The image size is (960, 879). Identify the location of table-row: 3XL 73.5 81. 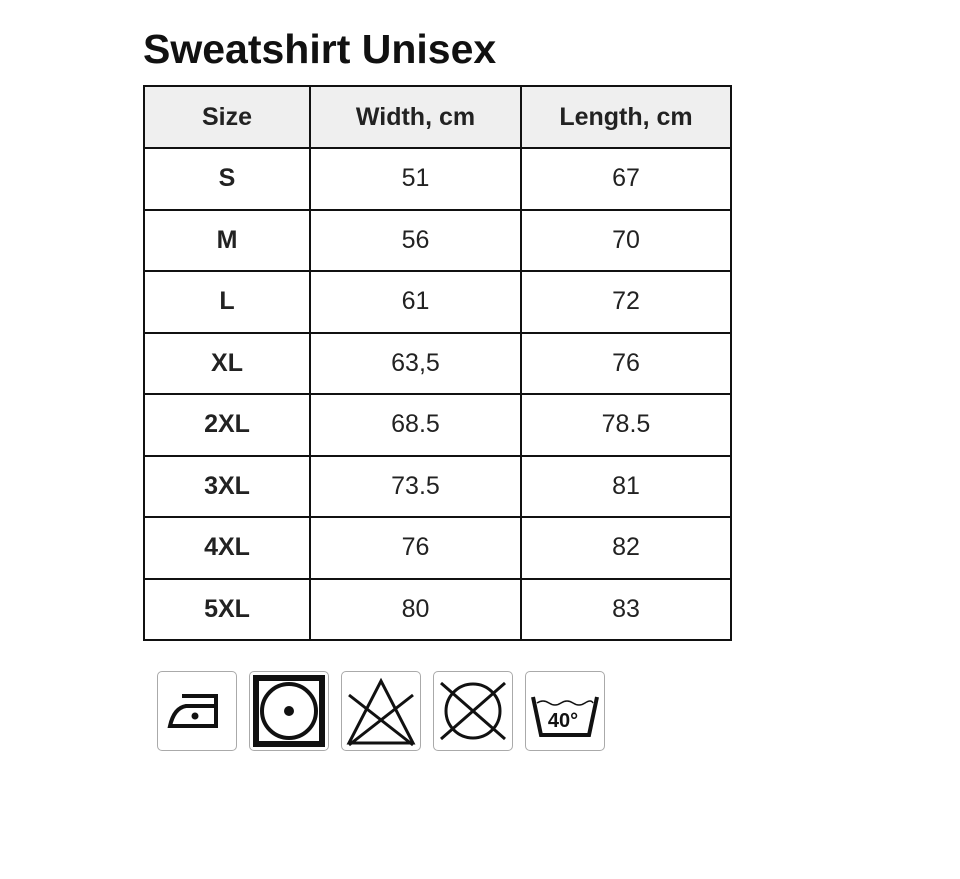
(437, 486).